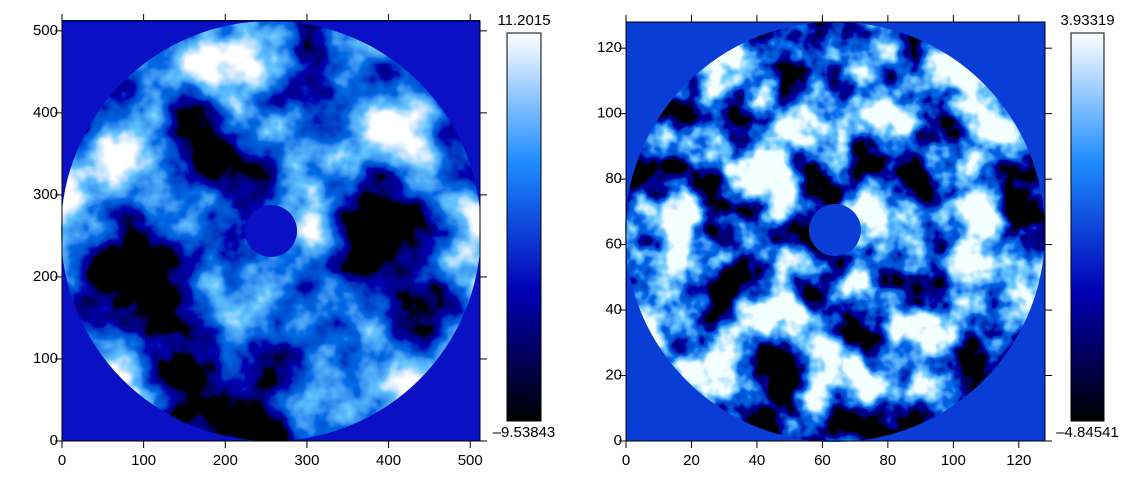 This screenshot has height=478, width=1141. What do you see at coordinates (470, 460) in the screenshot?
I see `x-tick-label: 500` at bounding box center [470, 460].